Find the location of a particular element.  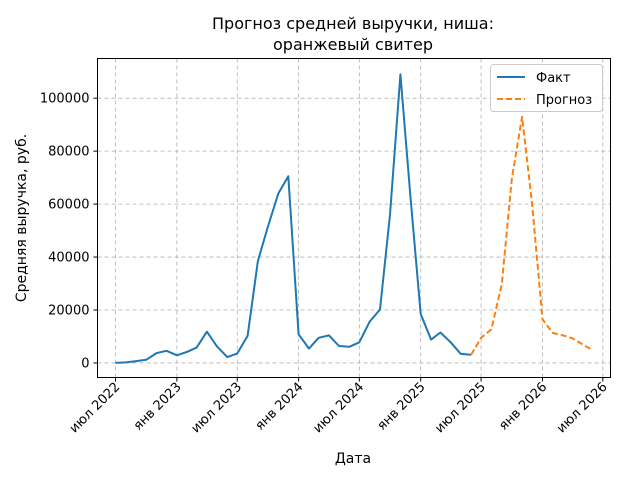

legend-label-fact: Факт is located at coordinates (553, 78).